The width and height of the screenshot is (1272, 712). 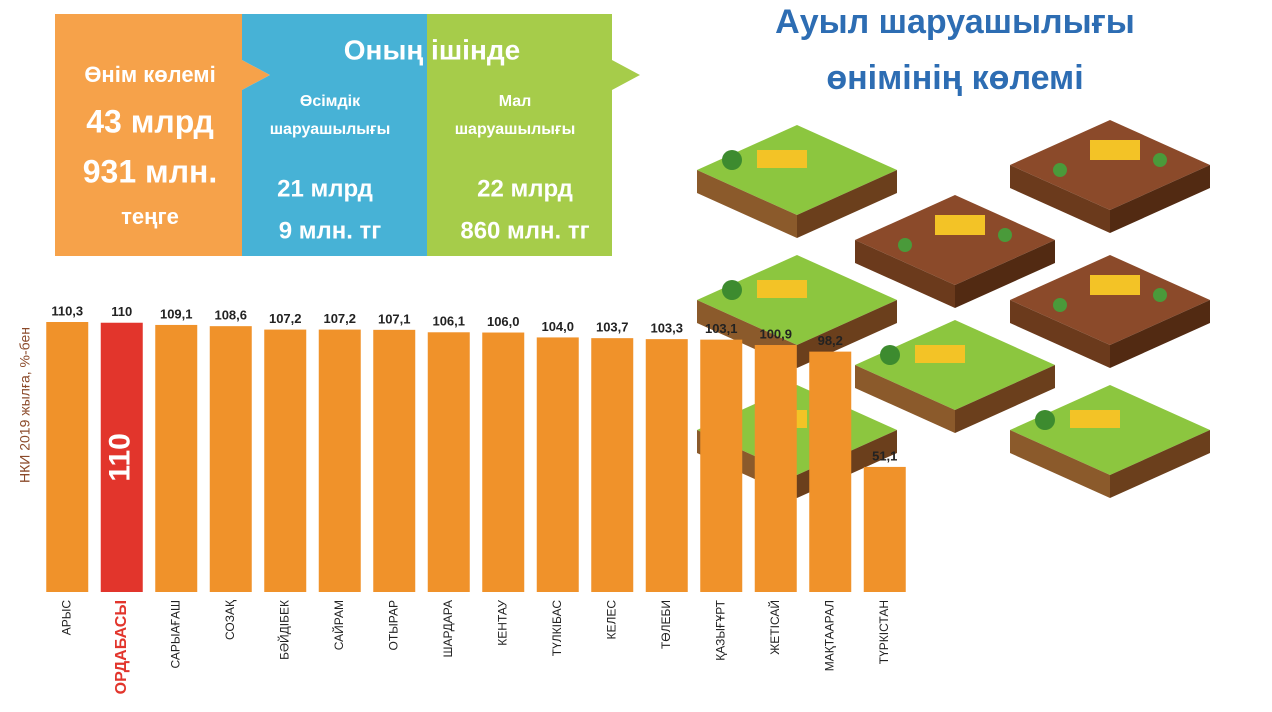 I want to click on value-label: 98,2, so click(x=830, y=340).